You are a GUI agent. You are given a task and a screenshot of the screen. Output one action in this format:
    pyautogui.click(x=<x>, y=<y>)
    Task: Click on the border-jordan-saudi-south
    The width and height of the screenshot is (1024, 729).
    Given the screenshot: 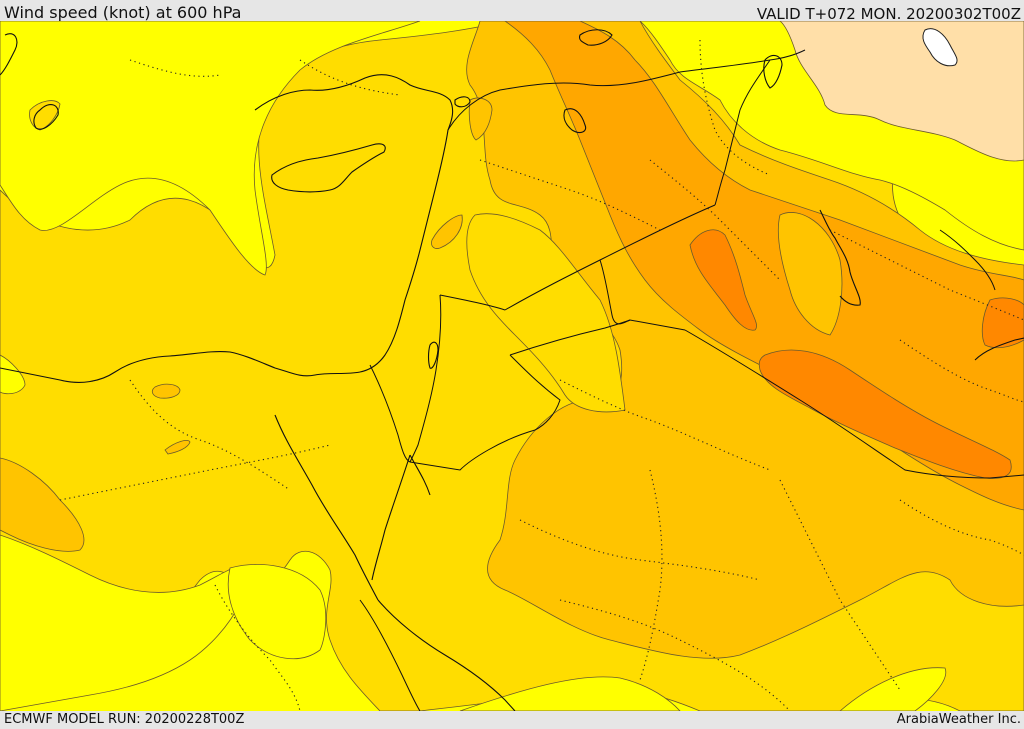 What is the action you would take?
    pyautogui.click(x=485, y=412)
    